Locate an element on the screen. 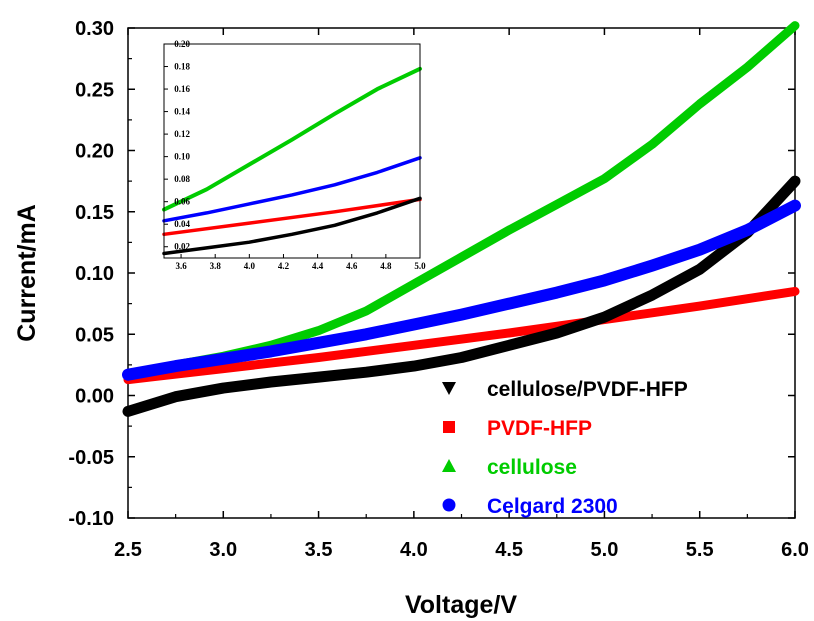 The height and width of the screenshot is (621, 814). y-tick-label: 0.25 is located at coordinates (94, 90).